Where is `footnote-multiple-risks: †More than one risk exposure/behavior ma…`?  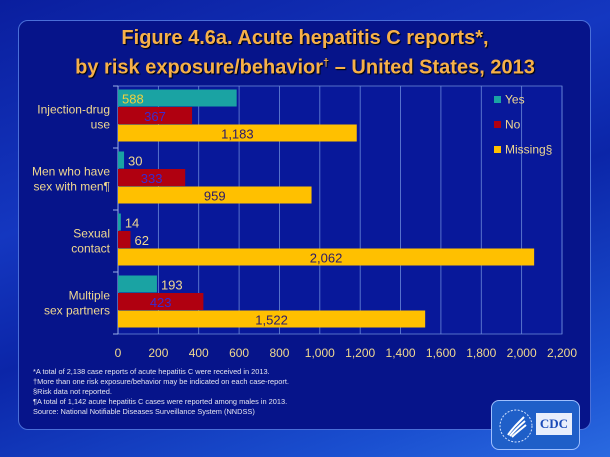
footnote-multiple-risks: †More than one risk exposure/behavior ma… is located at coordinates (161, 381).